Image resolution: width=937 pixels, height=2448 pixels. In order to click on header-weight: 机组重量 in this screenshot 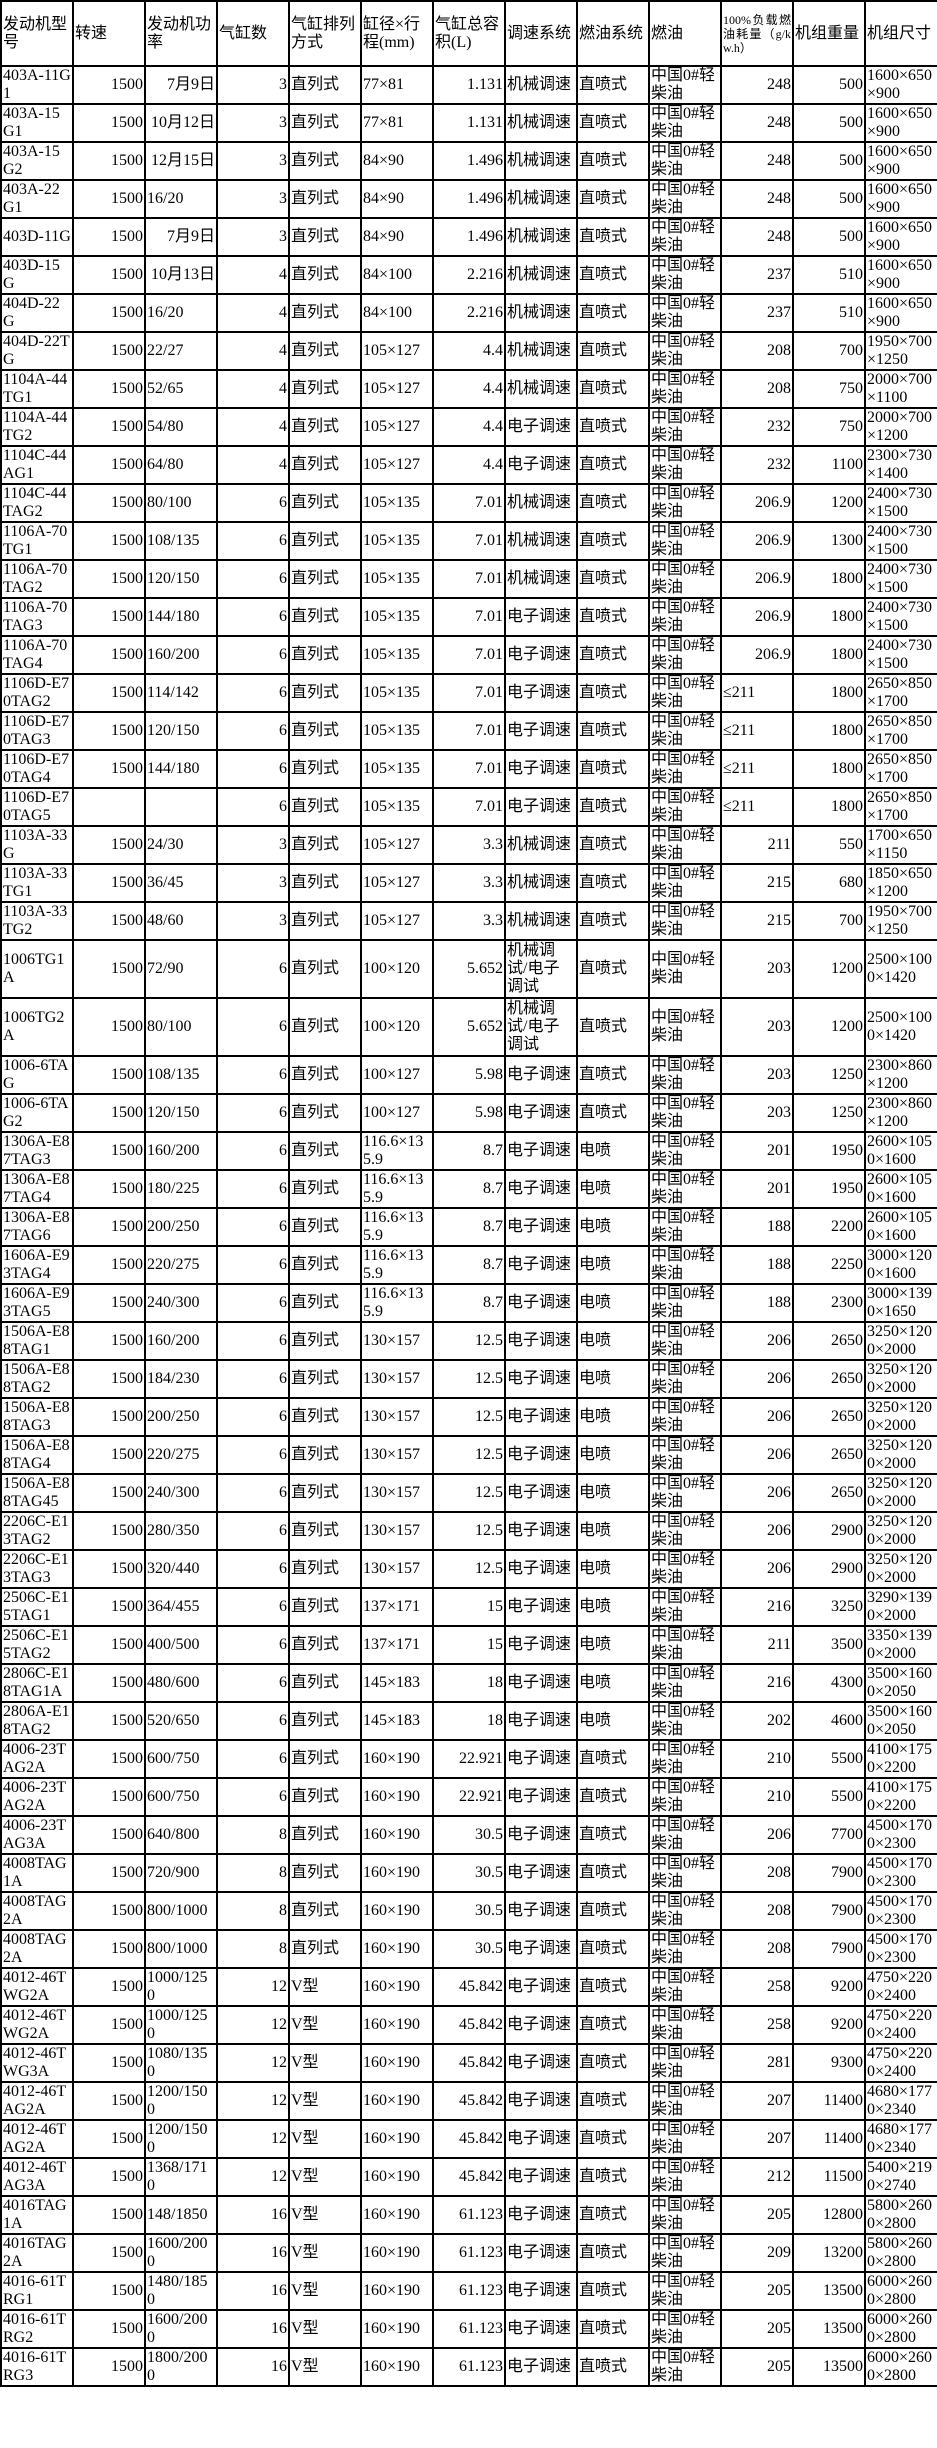, I will do `click(829, 33)`.